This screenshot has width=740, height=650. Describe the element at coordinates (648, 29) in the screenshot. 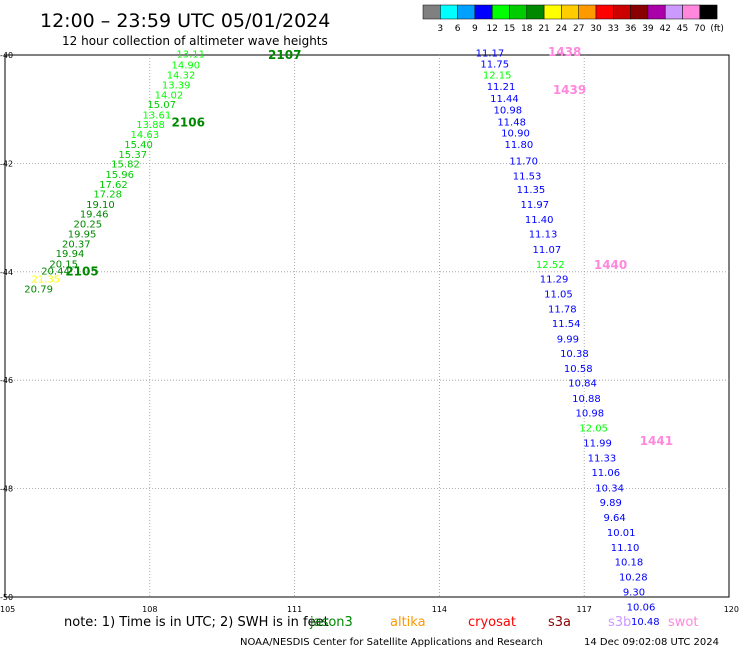

I see `legend-label: 39` at that location.